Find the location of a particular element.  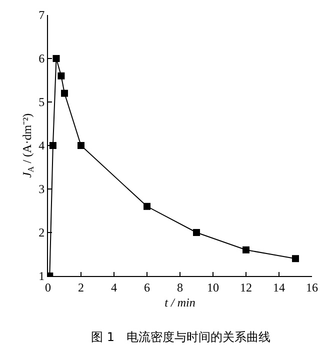

x-tick-label: 14 is located at coordinates (279, 287).